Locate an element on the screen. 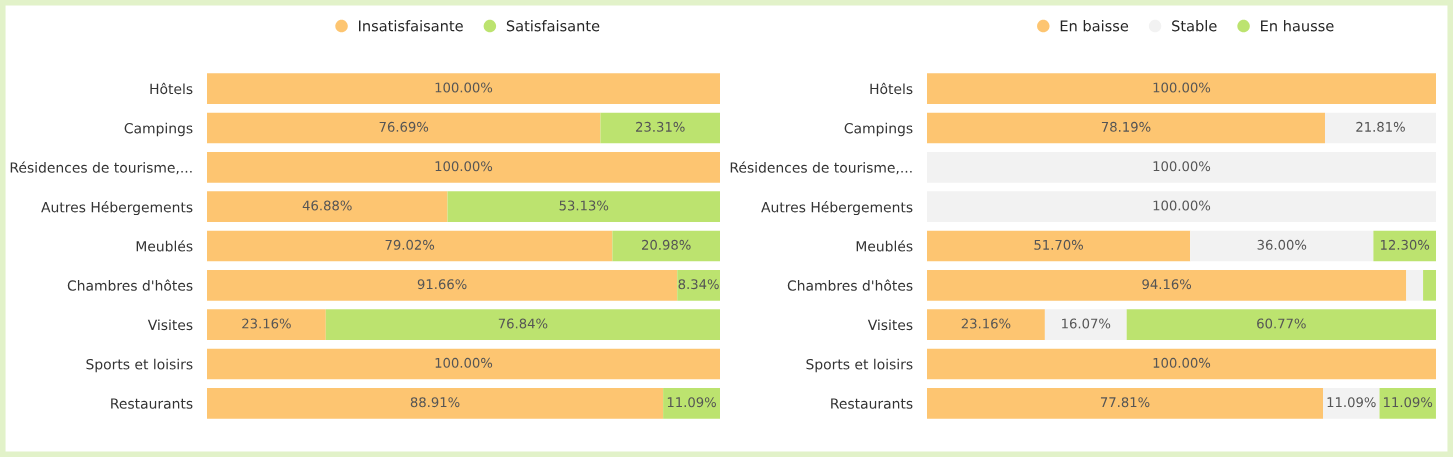 The width and height of the screenshot is (1453, 457). data-label: 88.91% is located at coordinates (435, 402).